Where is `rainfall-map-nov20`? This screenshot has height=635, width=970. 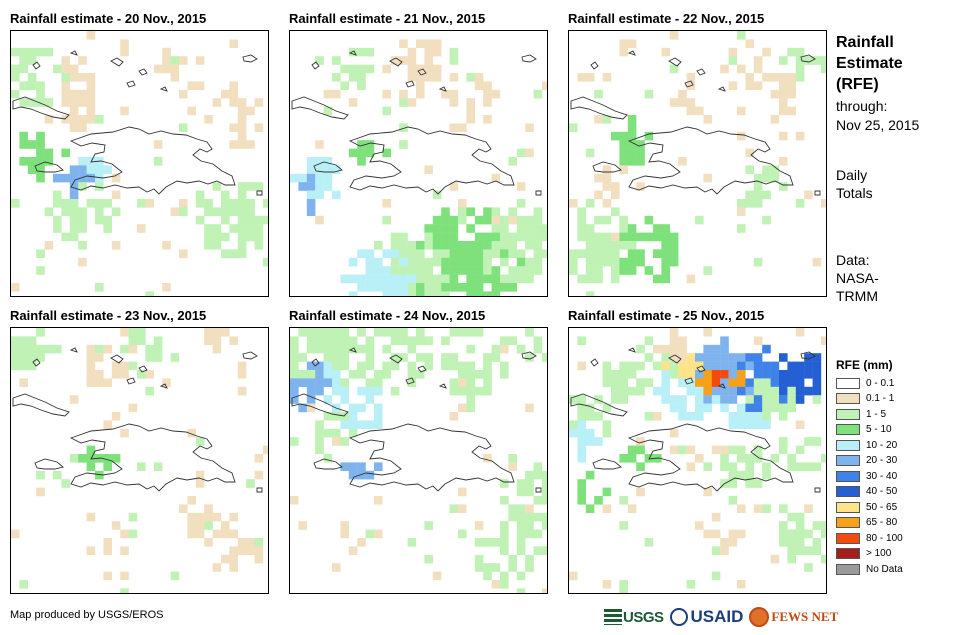
rainfall-map-nov20 is located at coordinates (139, 163).